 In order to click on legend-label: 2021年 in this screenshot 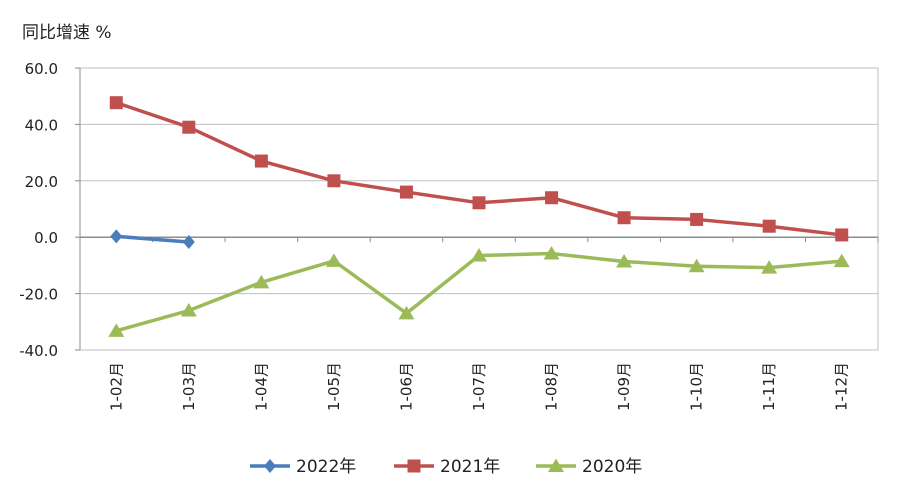, I will do `click(470, 467)`.